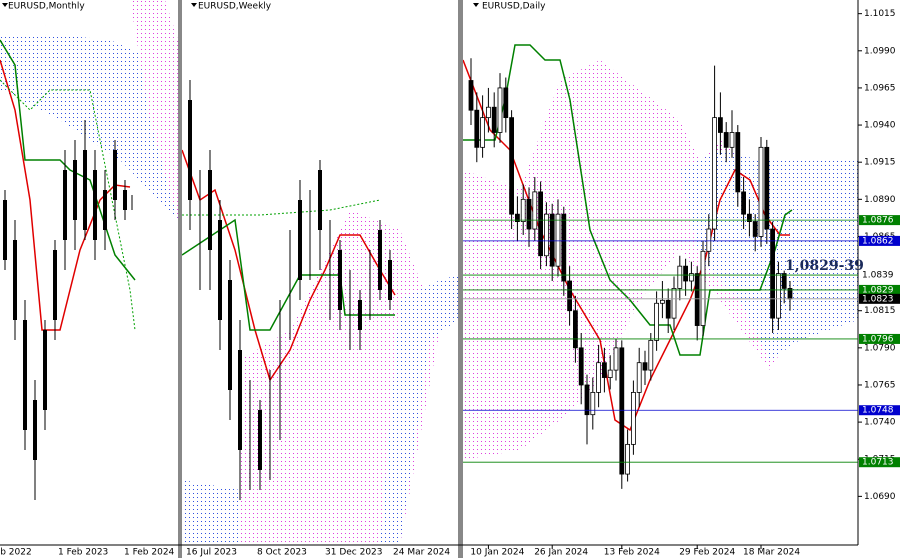 The image size is (900, 558). I want to click on y-tick-label: 1.1015, so click(880, 14).